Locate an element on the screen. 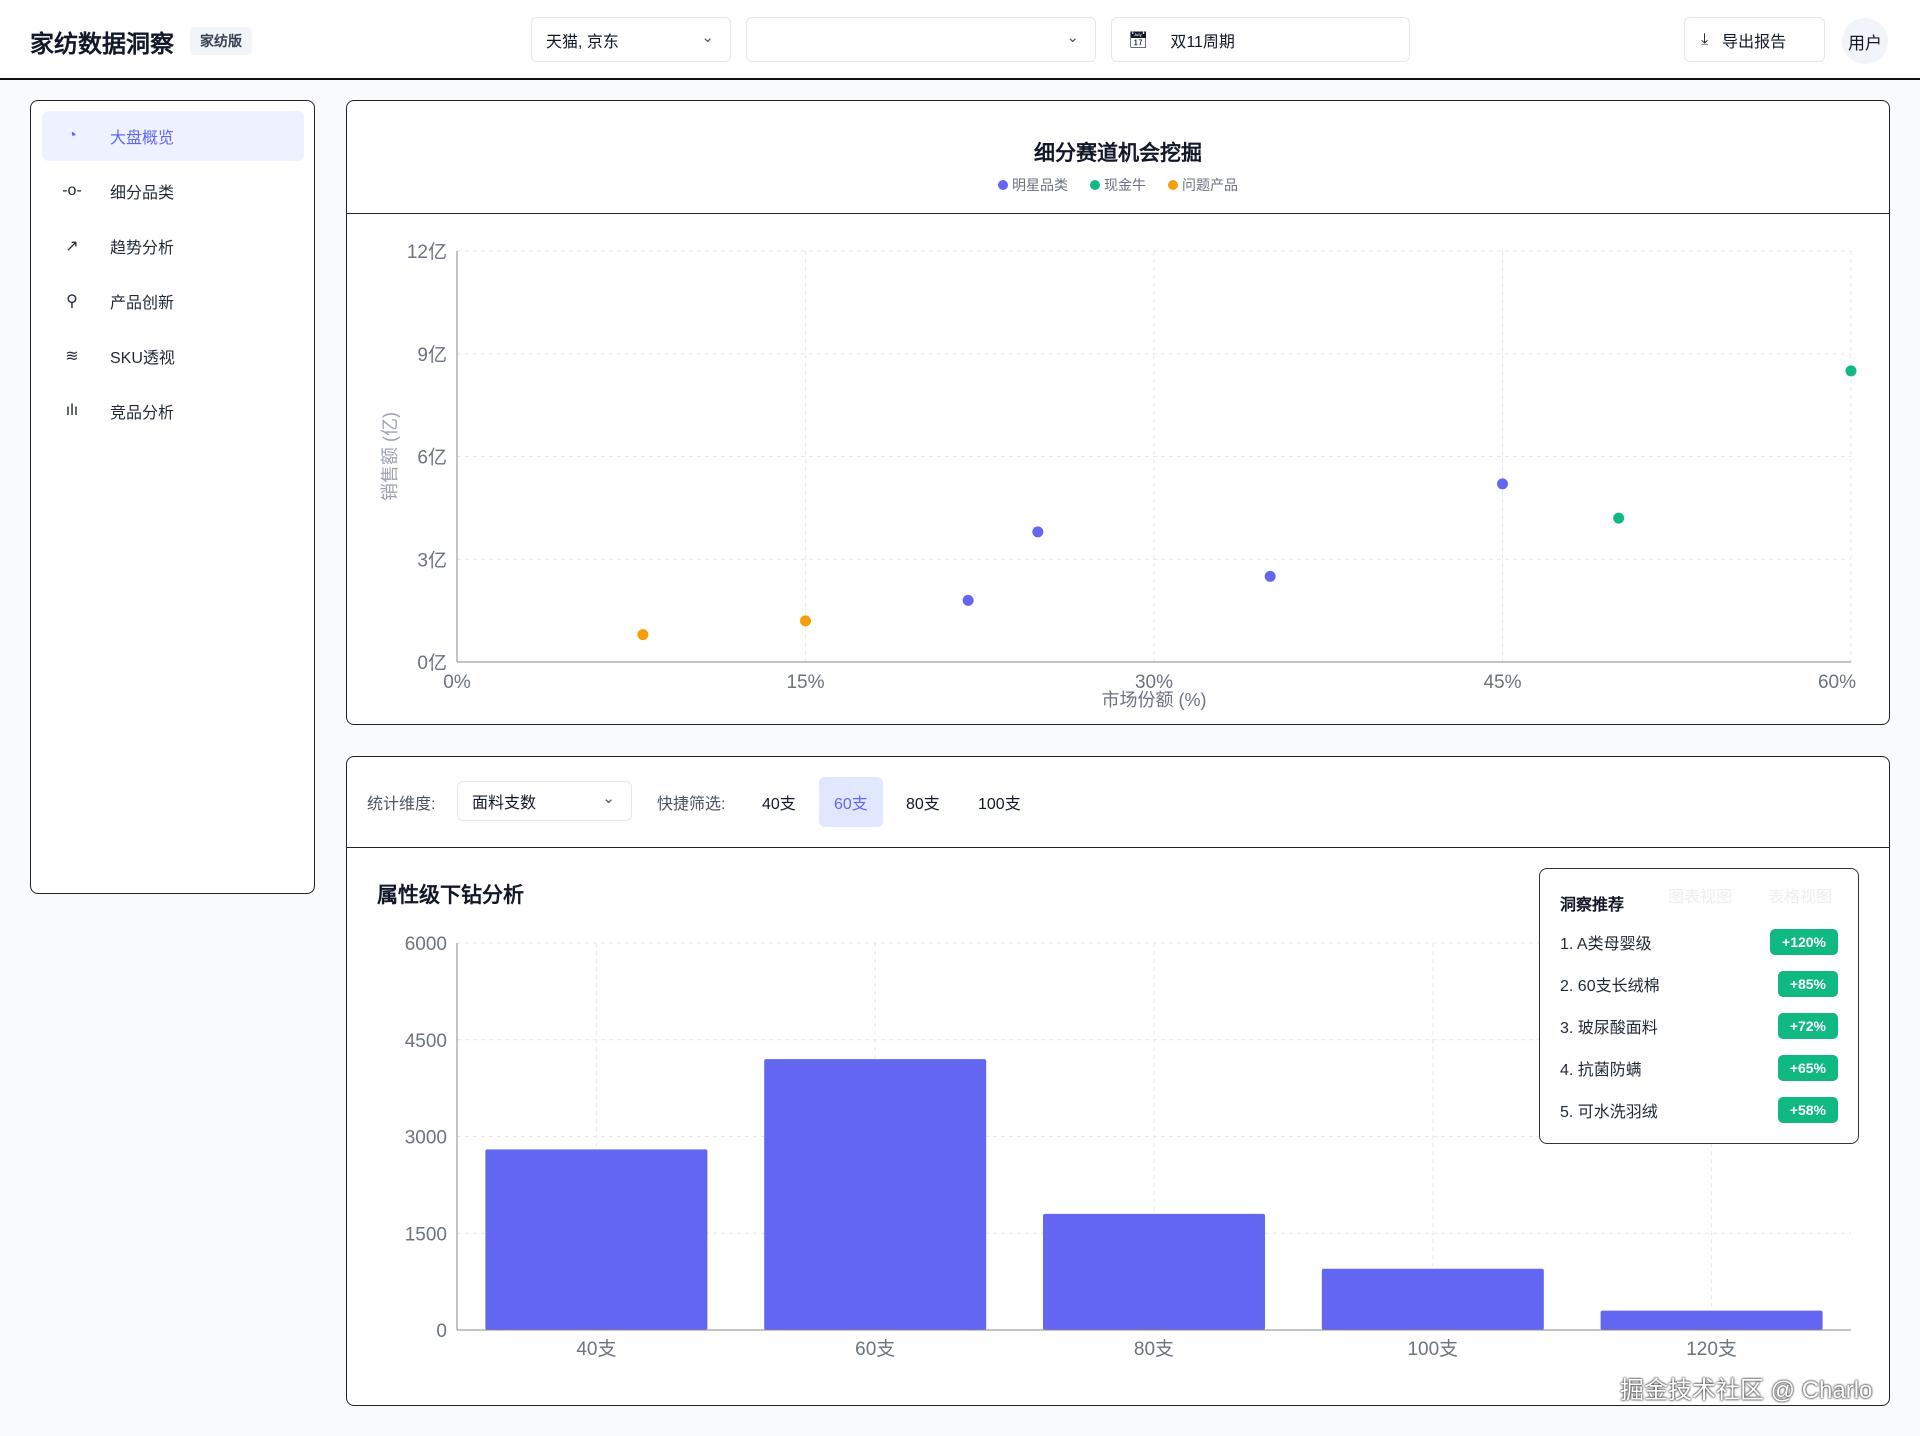  platform-select: 天猫, 京东 ⌄ is located at coordinates (631, 39).